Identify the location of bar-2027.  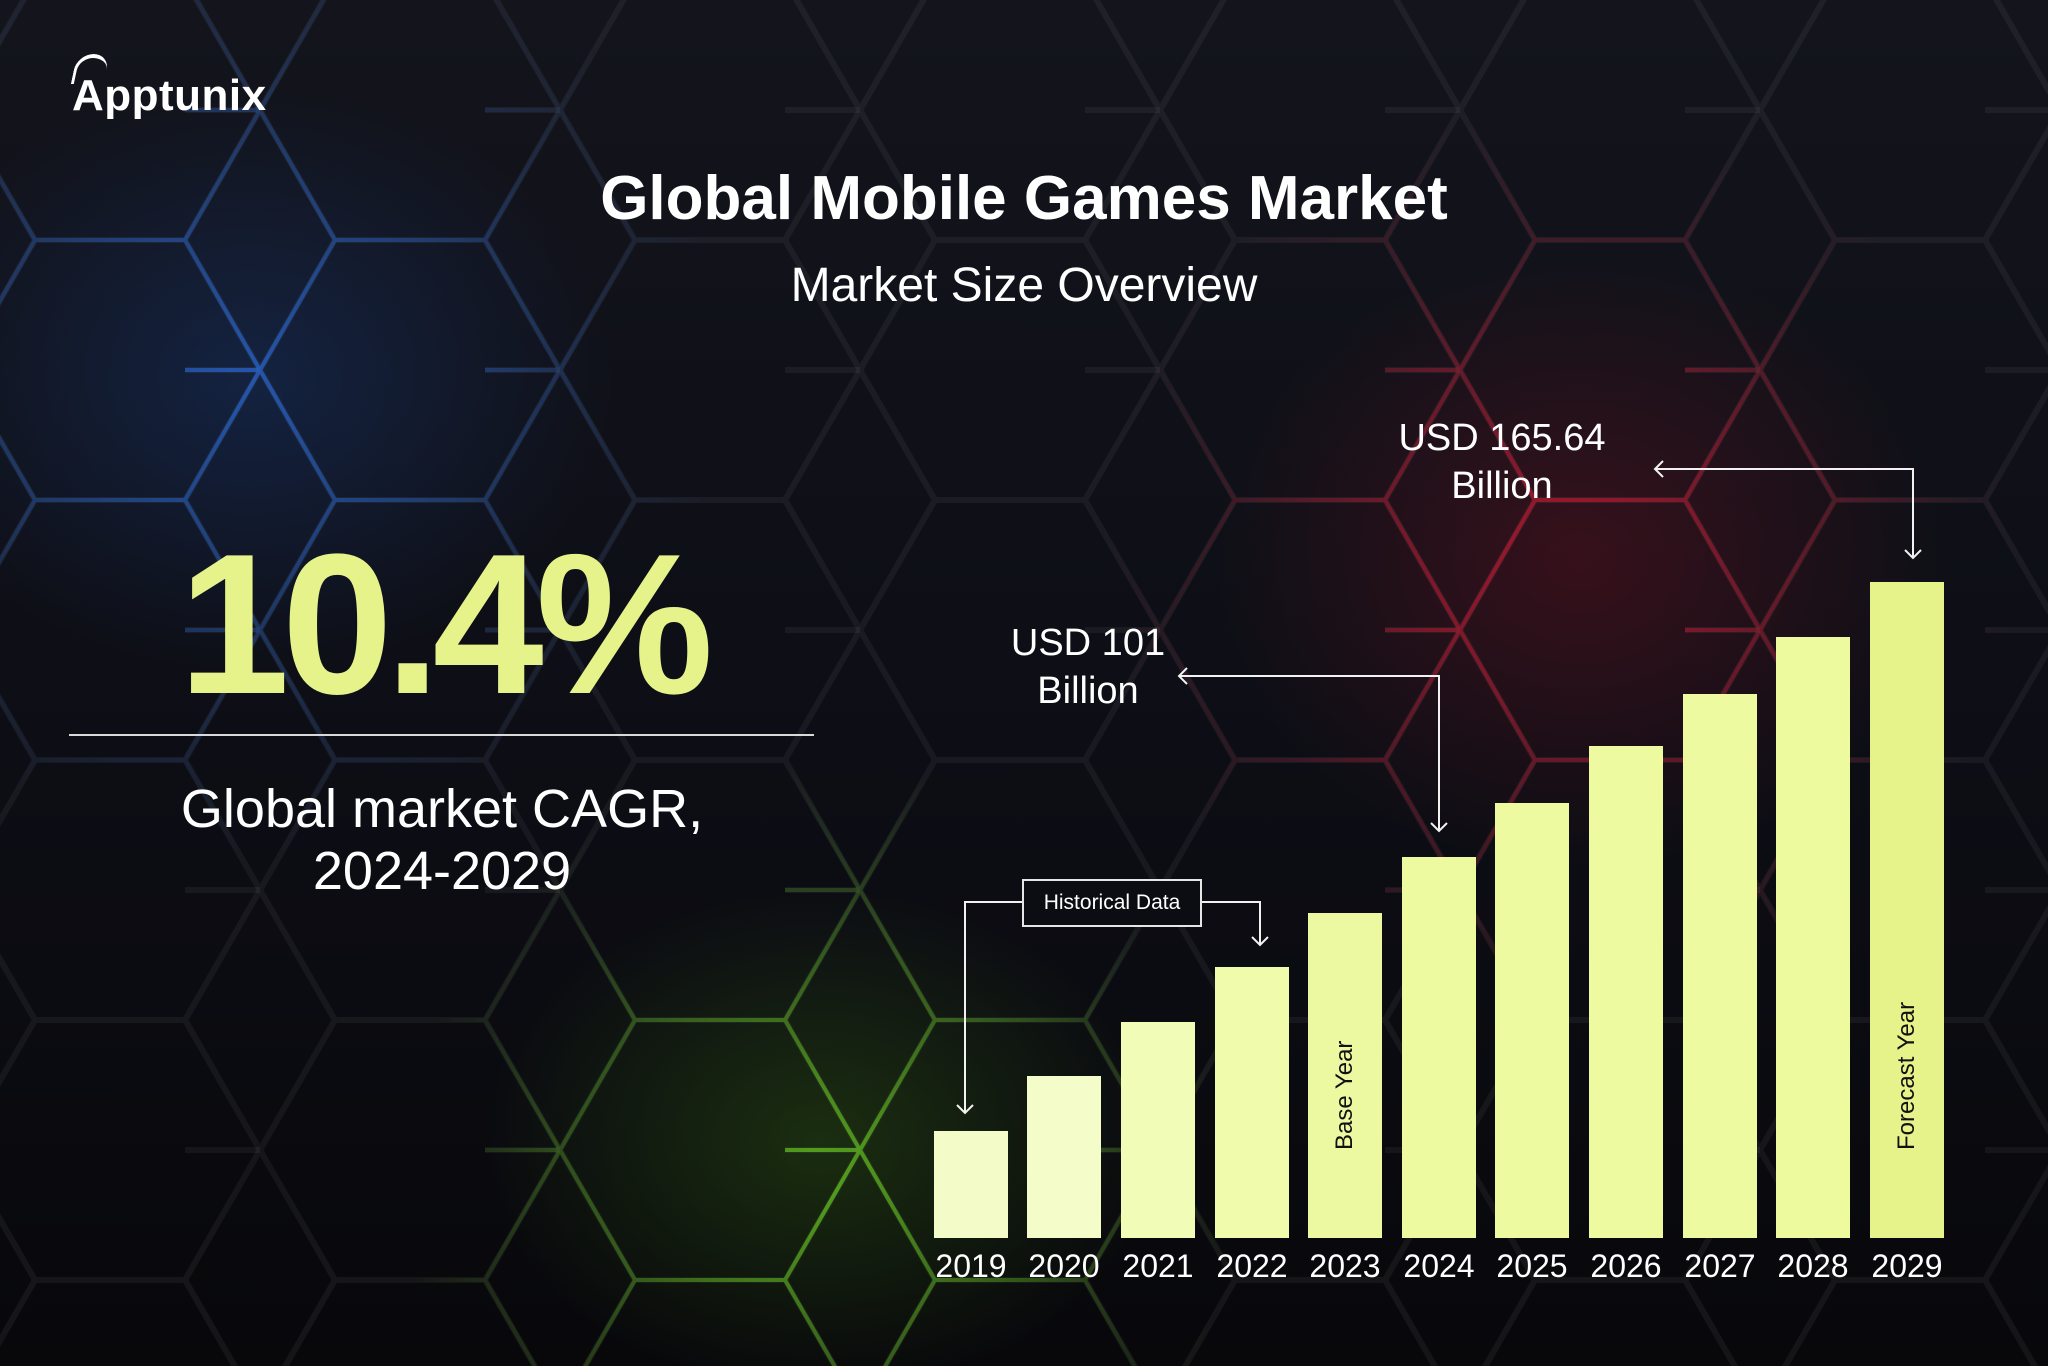
(1720, 966).